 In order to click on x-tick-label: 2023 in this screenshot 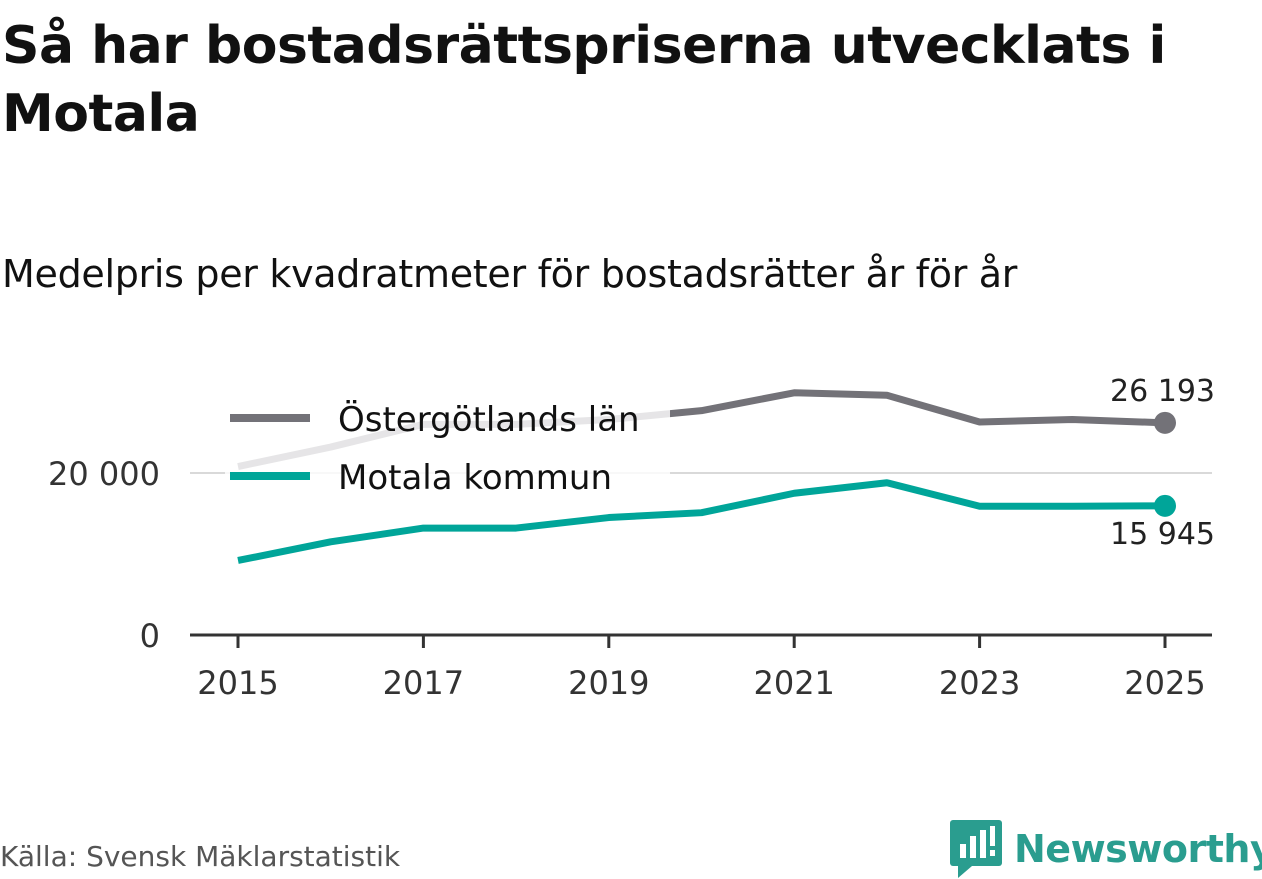, I will do `click(979, 683)`.